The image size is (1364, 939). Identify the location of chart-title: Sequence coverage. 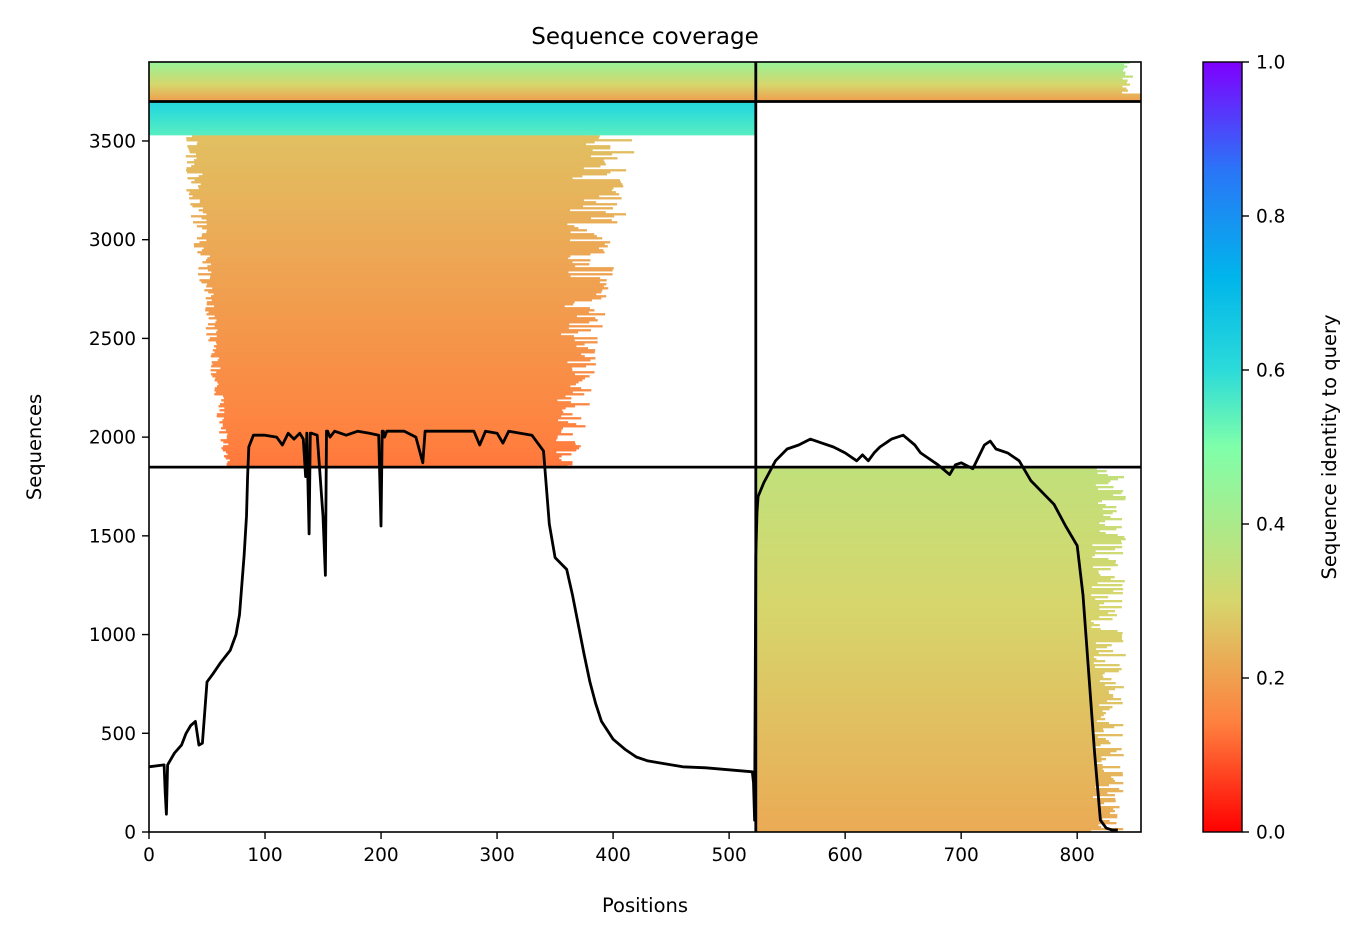
(645, 37).